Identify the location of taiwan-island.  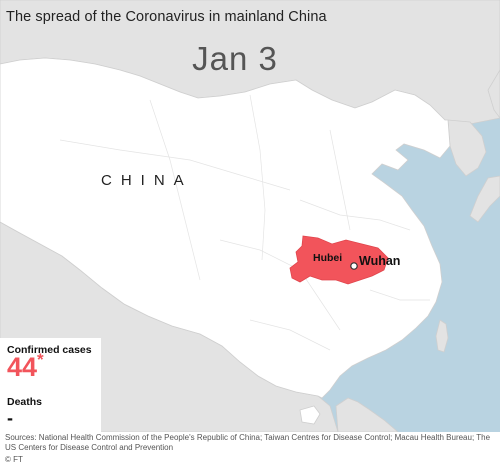
(442, 336).